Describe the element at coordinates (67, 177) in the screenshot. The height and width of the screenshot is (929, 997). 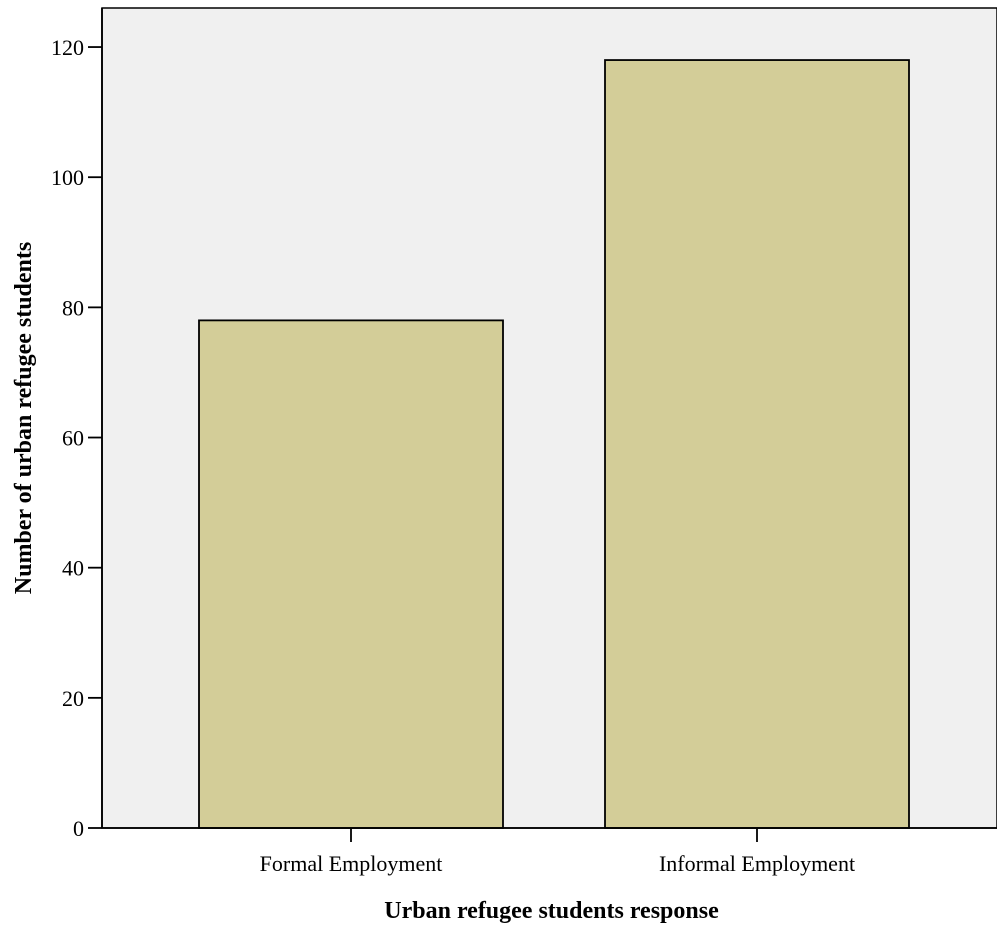
I see `y-tick-label: 100` at that location.